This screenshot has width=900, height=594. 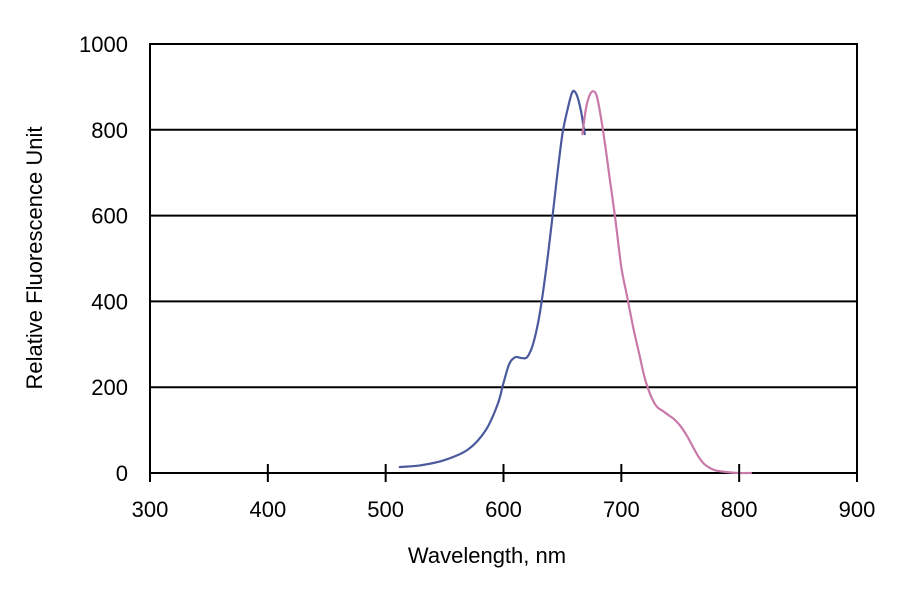 I want to click on x-tick-label-800: 800, so click(x=739, y=509).